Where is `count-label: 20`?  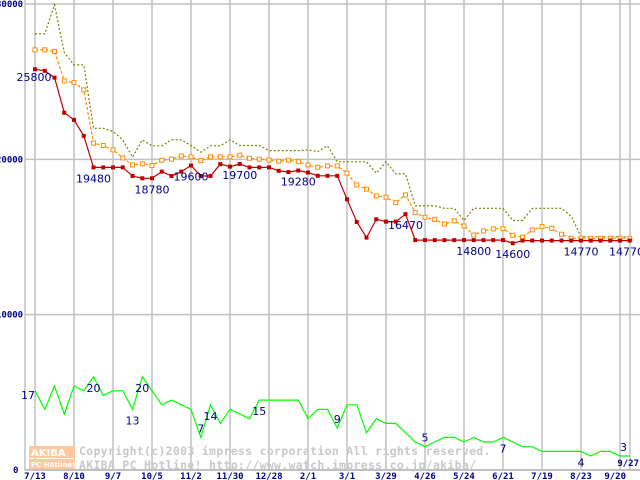
count-label: 20 is located at coordinates (142, 388).